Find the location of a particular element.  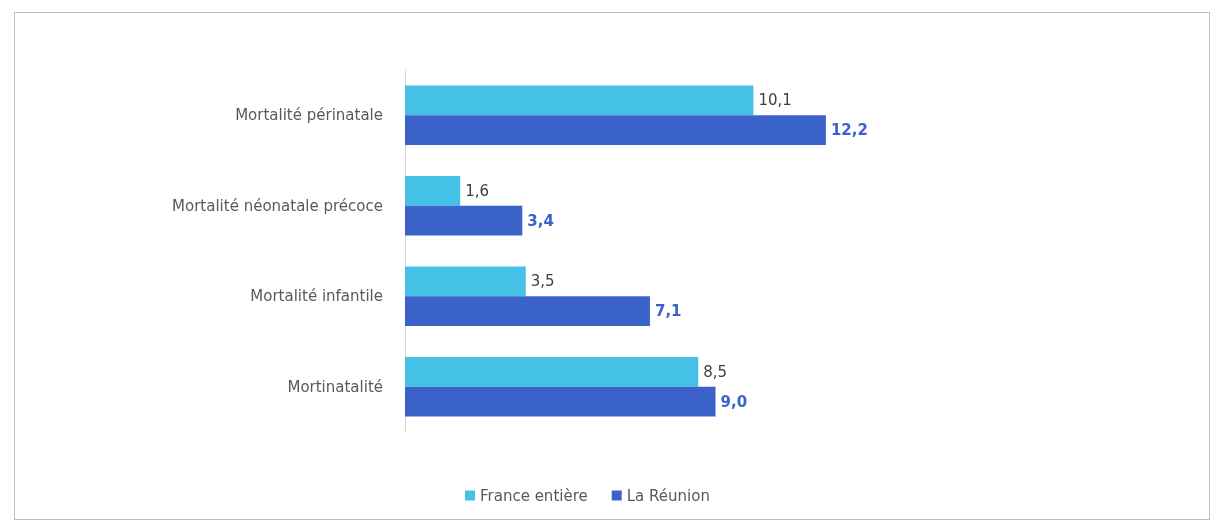

data-label: 7,1 is located at coordinates (668, 311).